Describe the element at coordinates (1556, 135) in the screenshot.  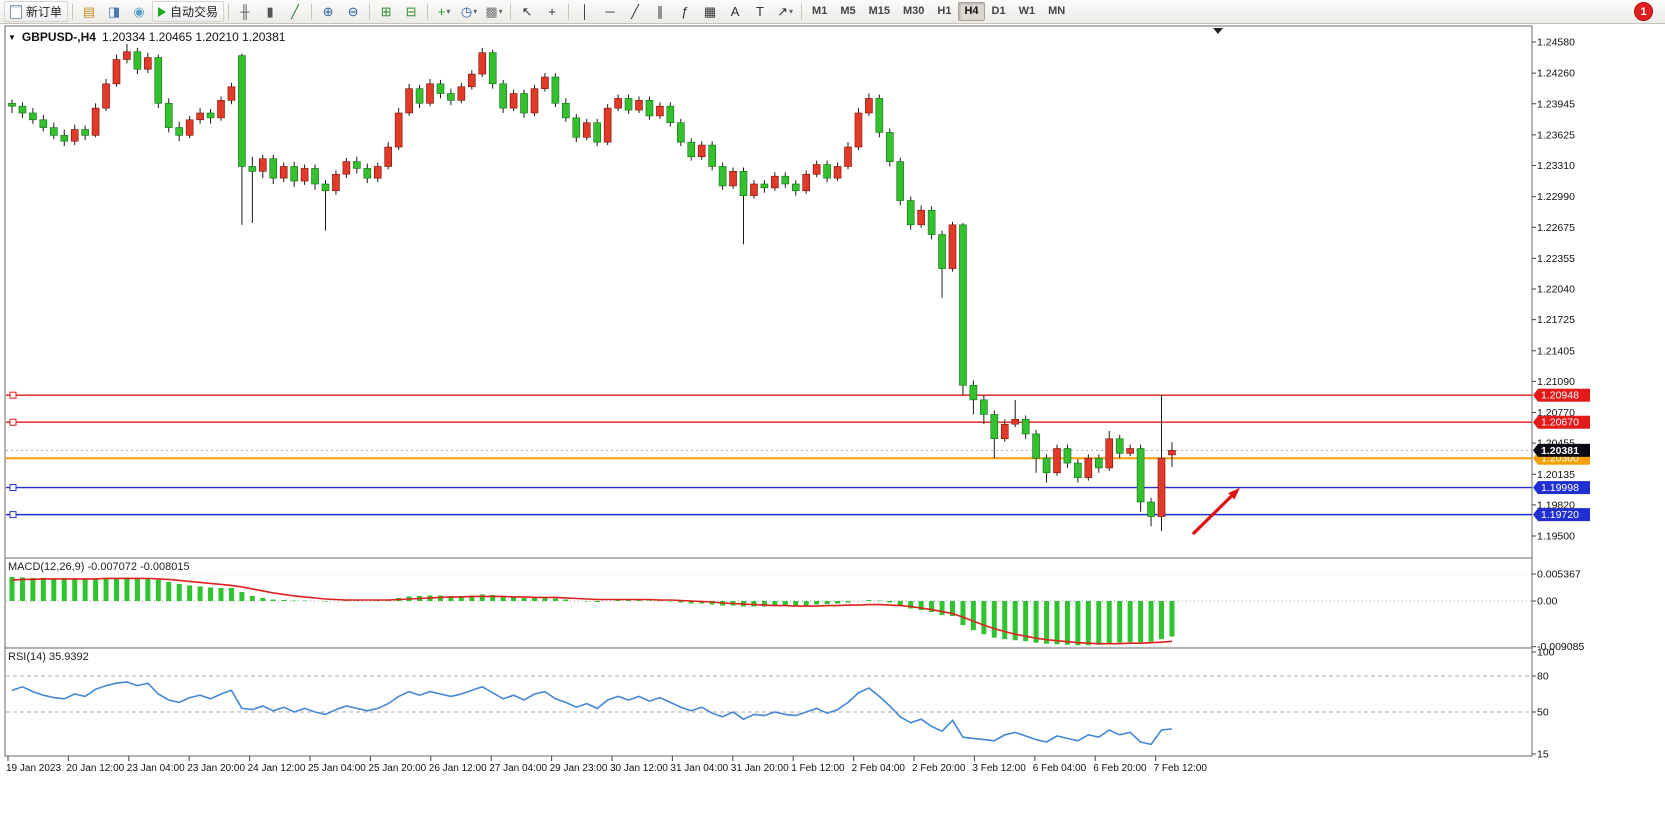
I see `svg-text: 1.23625` at that location.